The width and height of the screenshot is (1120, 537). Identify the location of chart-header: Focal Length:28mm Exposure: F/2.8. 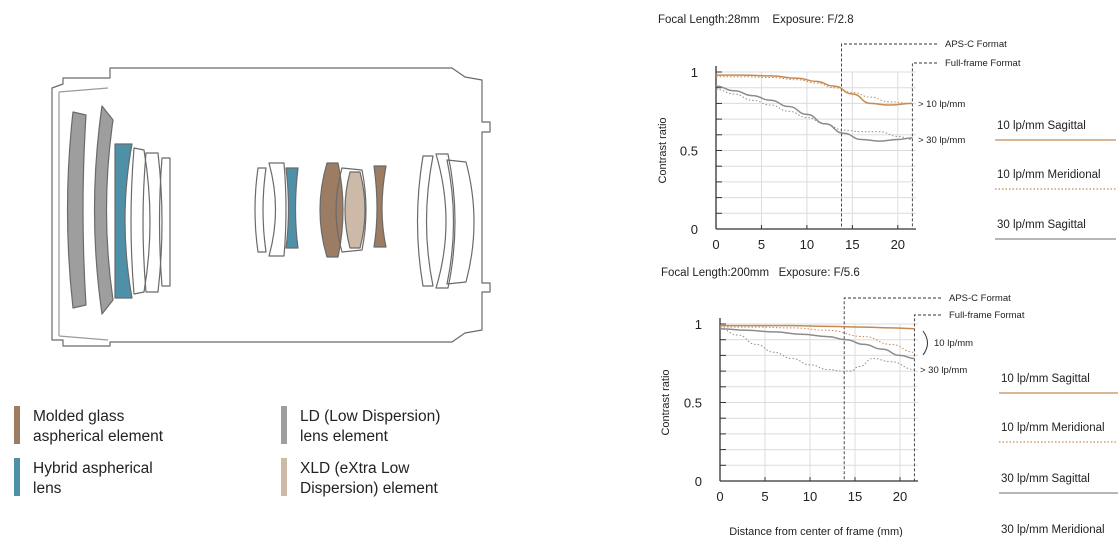
(756, 20).